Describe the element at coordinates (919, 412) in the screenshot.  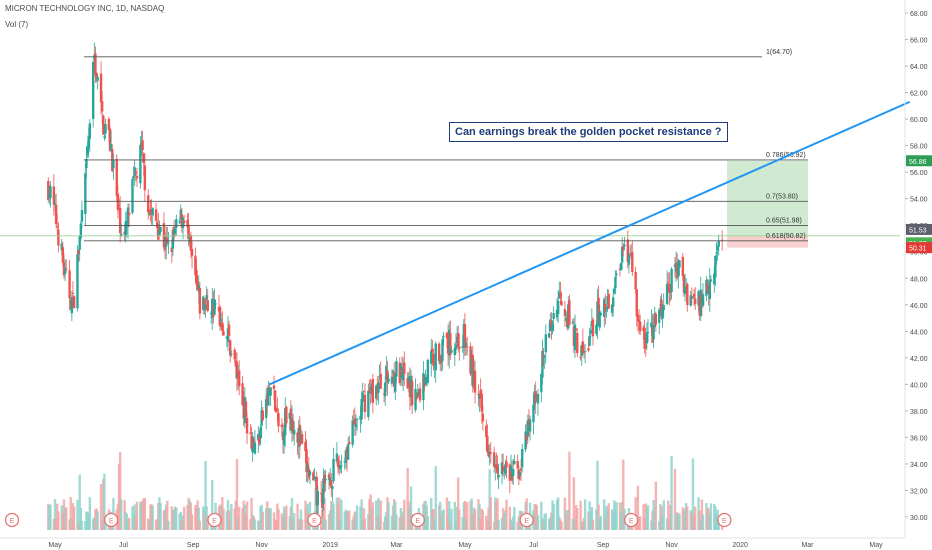
I see `y-tick-label: 38.00` at that location.